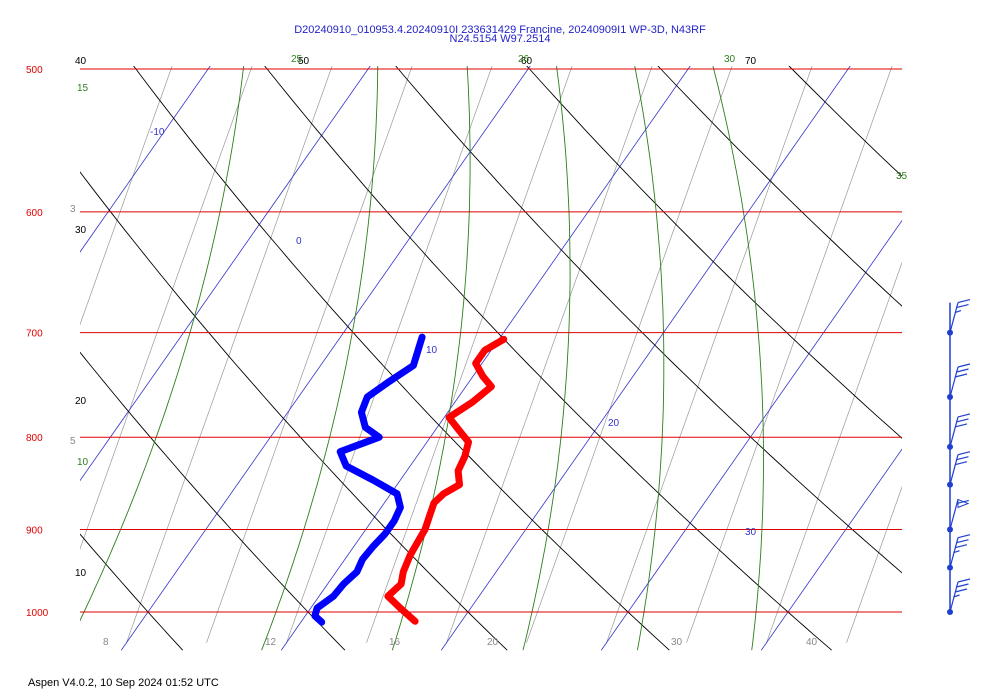 This screenshot has height=700, width=1000. Describe the element at coordinates (81, 573) in the screenshot. I see `dry-adiabat-label: 10` at that location.